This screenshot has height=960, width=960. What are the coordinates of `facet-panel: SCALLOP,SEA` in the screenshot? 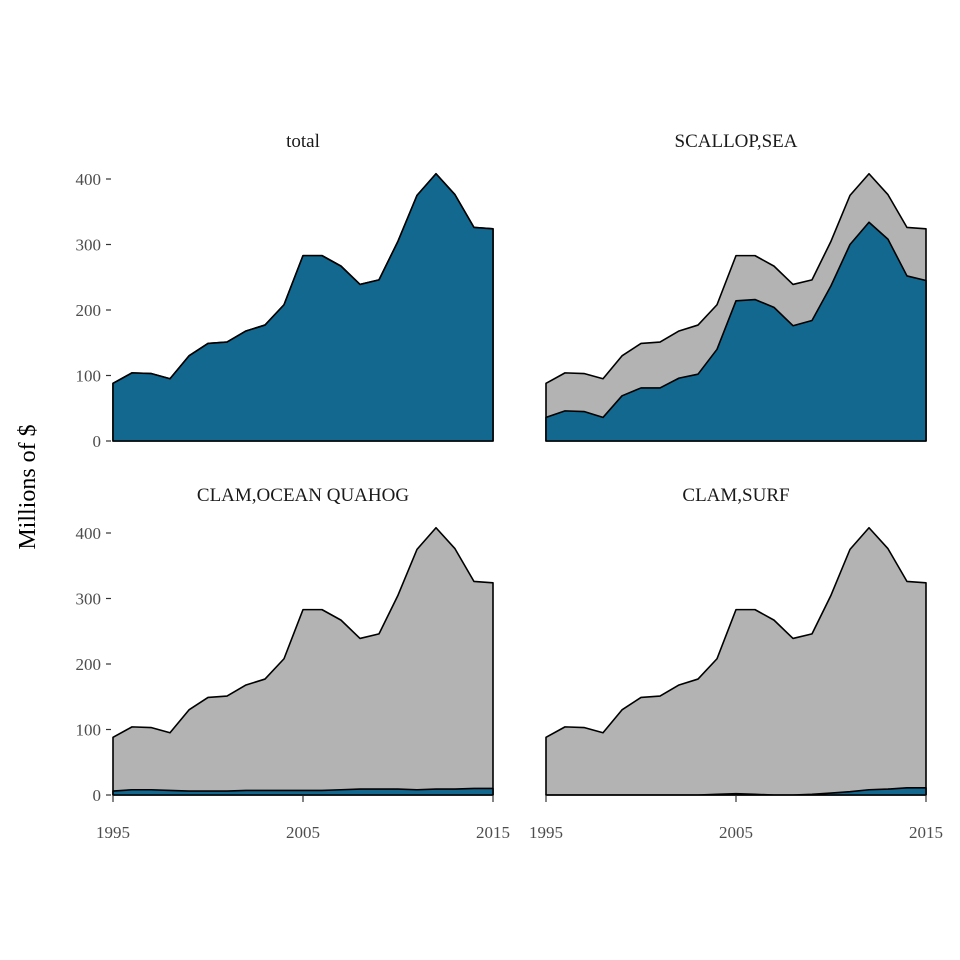 It's located at (736, 286).